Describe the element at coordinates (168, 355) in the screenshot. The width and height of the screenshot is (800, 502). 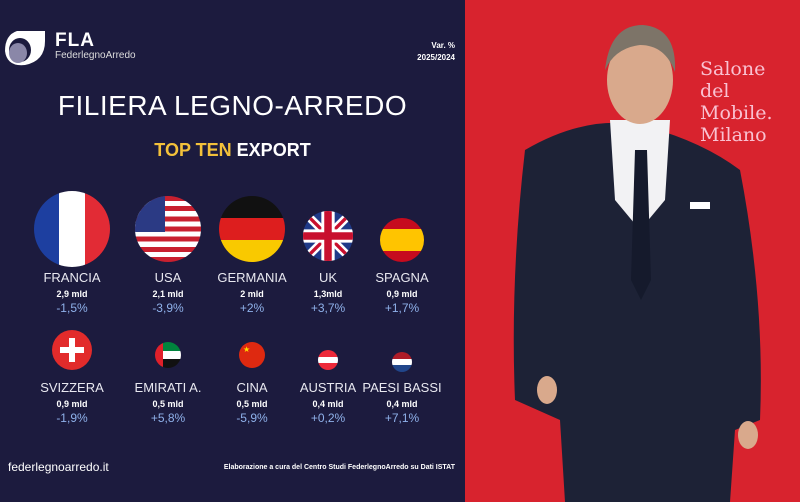
I see `uae-flag-icon` at that location.